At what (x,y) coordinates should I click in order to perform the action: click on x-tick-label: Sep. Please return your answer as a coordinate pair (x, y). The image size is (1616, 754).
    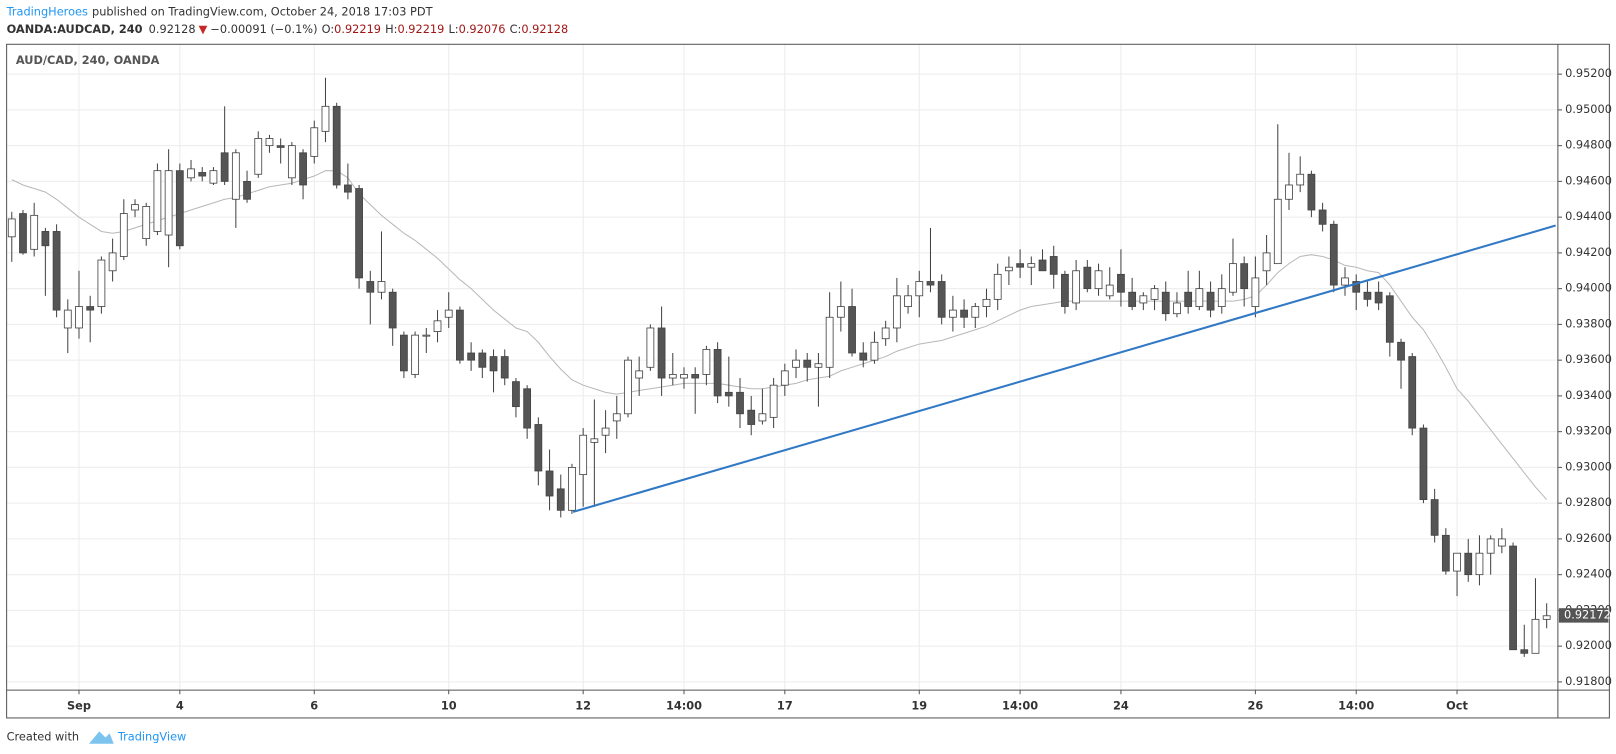
    Looking at the image, I should click on (79, 706).